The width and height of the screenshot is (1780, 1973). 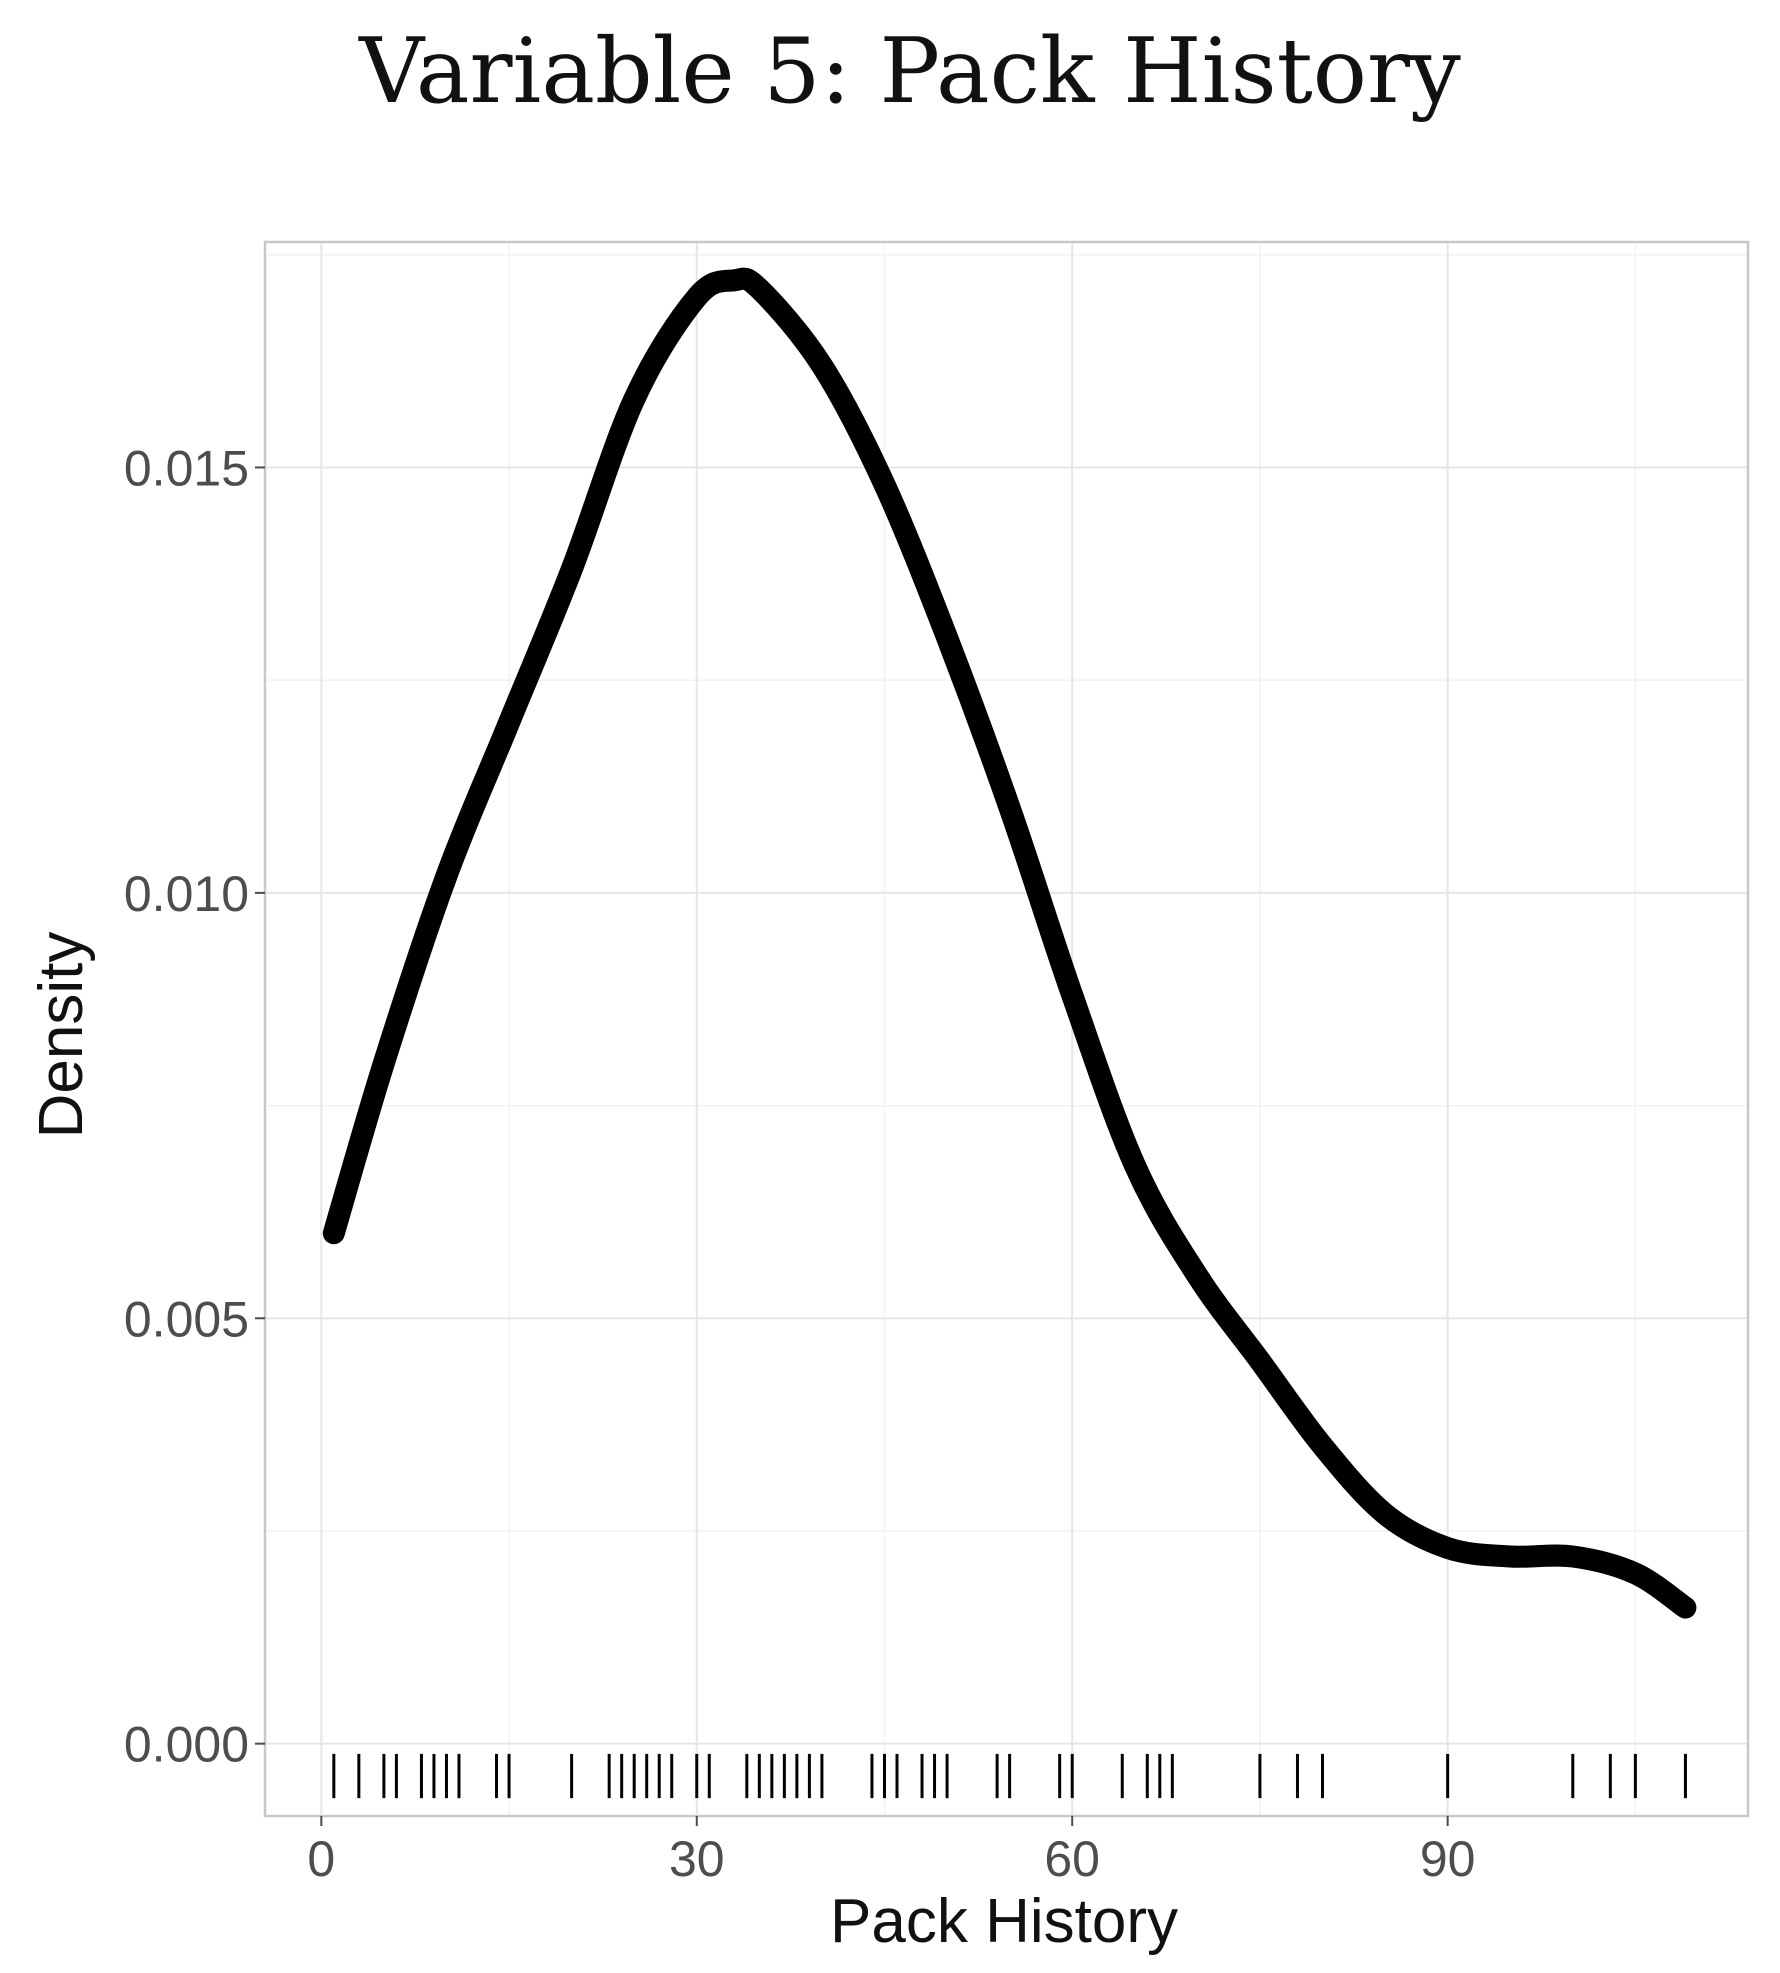 I want to click on chart-title: Variable 5: Pack History, so click(x=909, y=71).